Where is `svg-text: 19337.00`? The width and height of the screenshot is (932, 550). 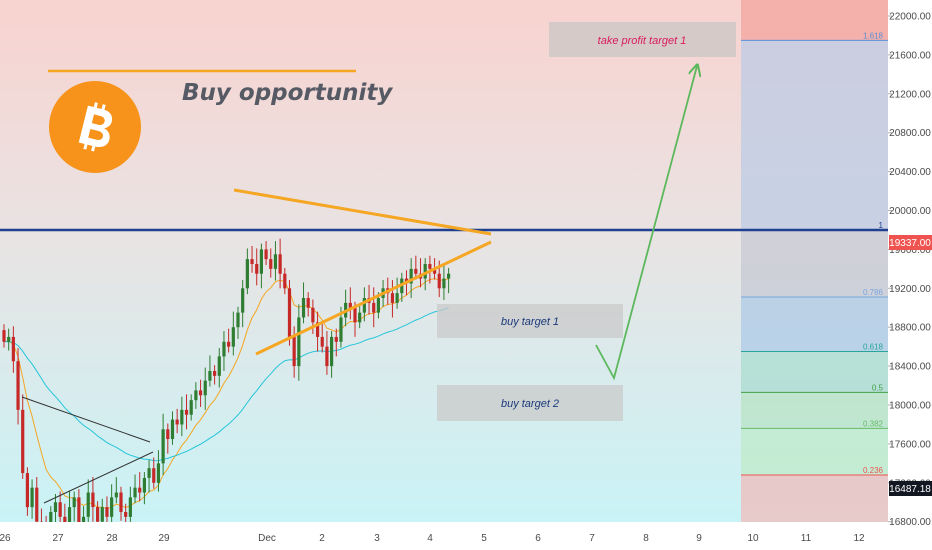 svg-text: 19337.00 is located at coordinates (910, 243).